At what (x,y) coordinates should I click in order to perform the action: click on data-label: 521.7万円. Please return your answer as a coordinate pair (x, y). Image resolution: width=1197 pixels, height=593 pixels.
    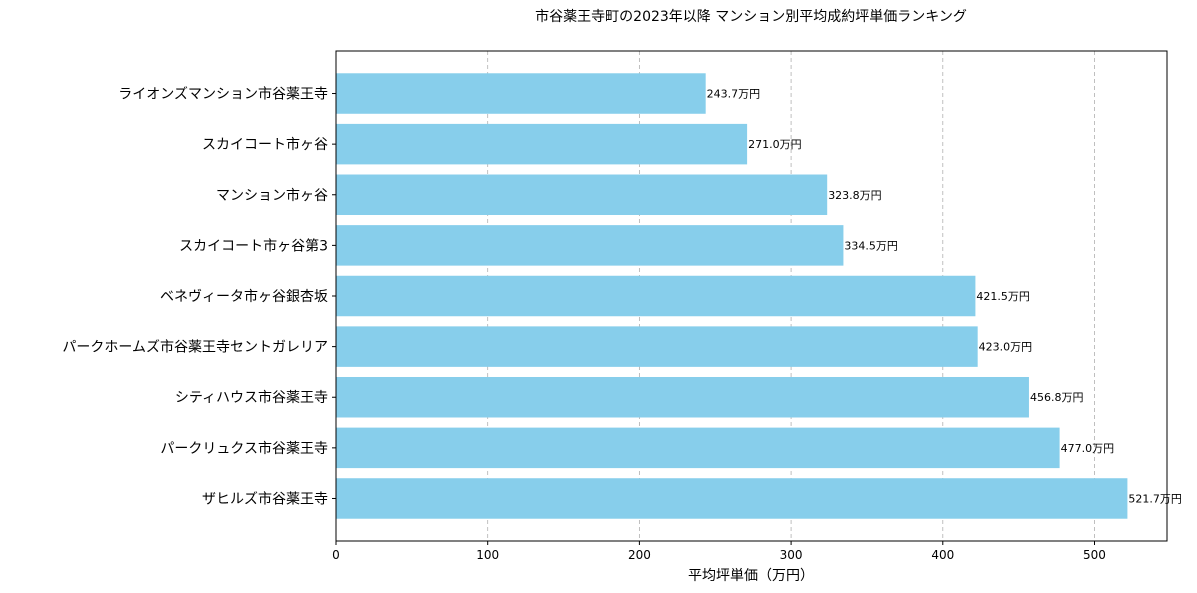
    Looking at the image, I should click on (1155, 498).